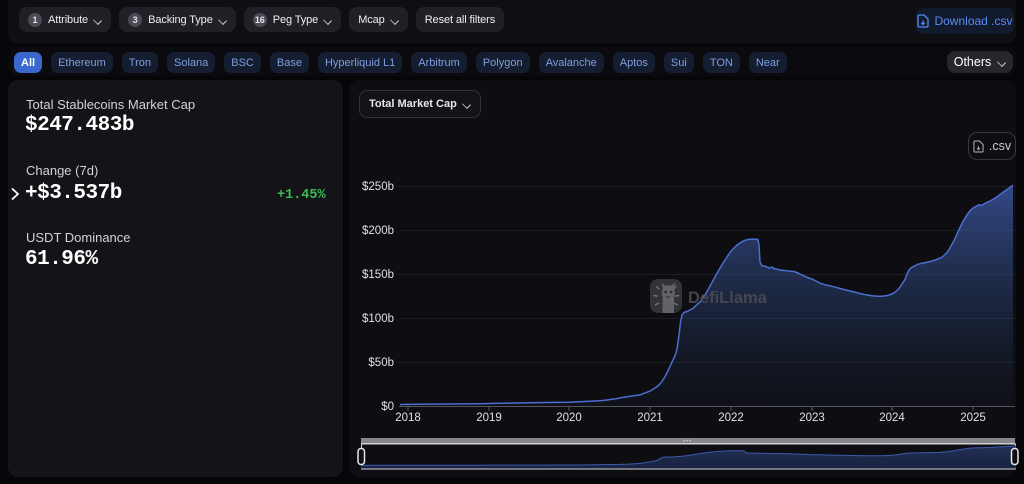 The image size is (1024, 484). Describe the element at coordinates (378, 231) in the screenshot. I see `svg-text: $200b` at that location.